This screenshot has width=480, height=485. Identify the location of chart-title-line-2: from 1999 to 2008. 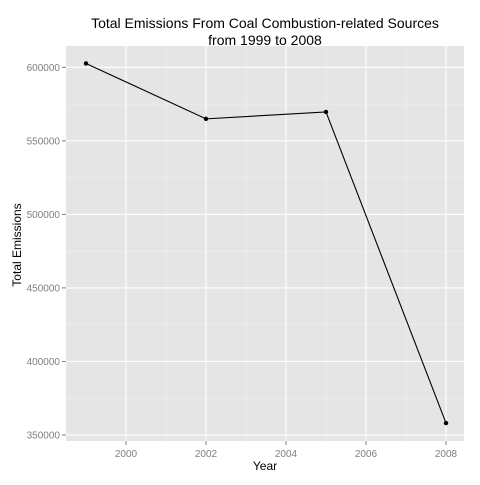
(265, 40).